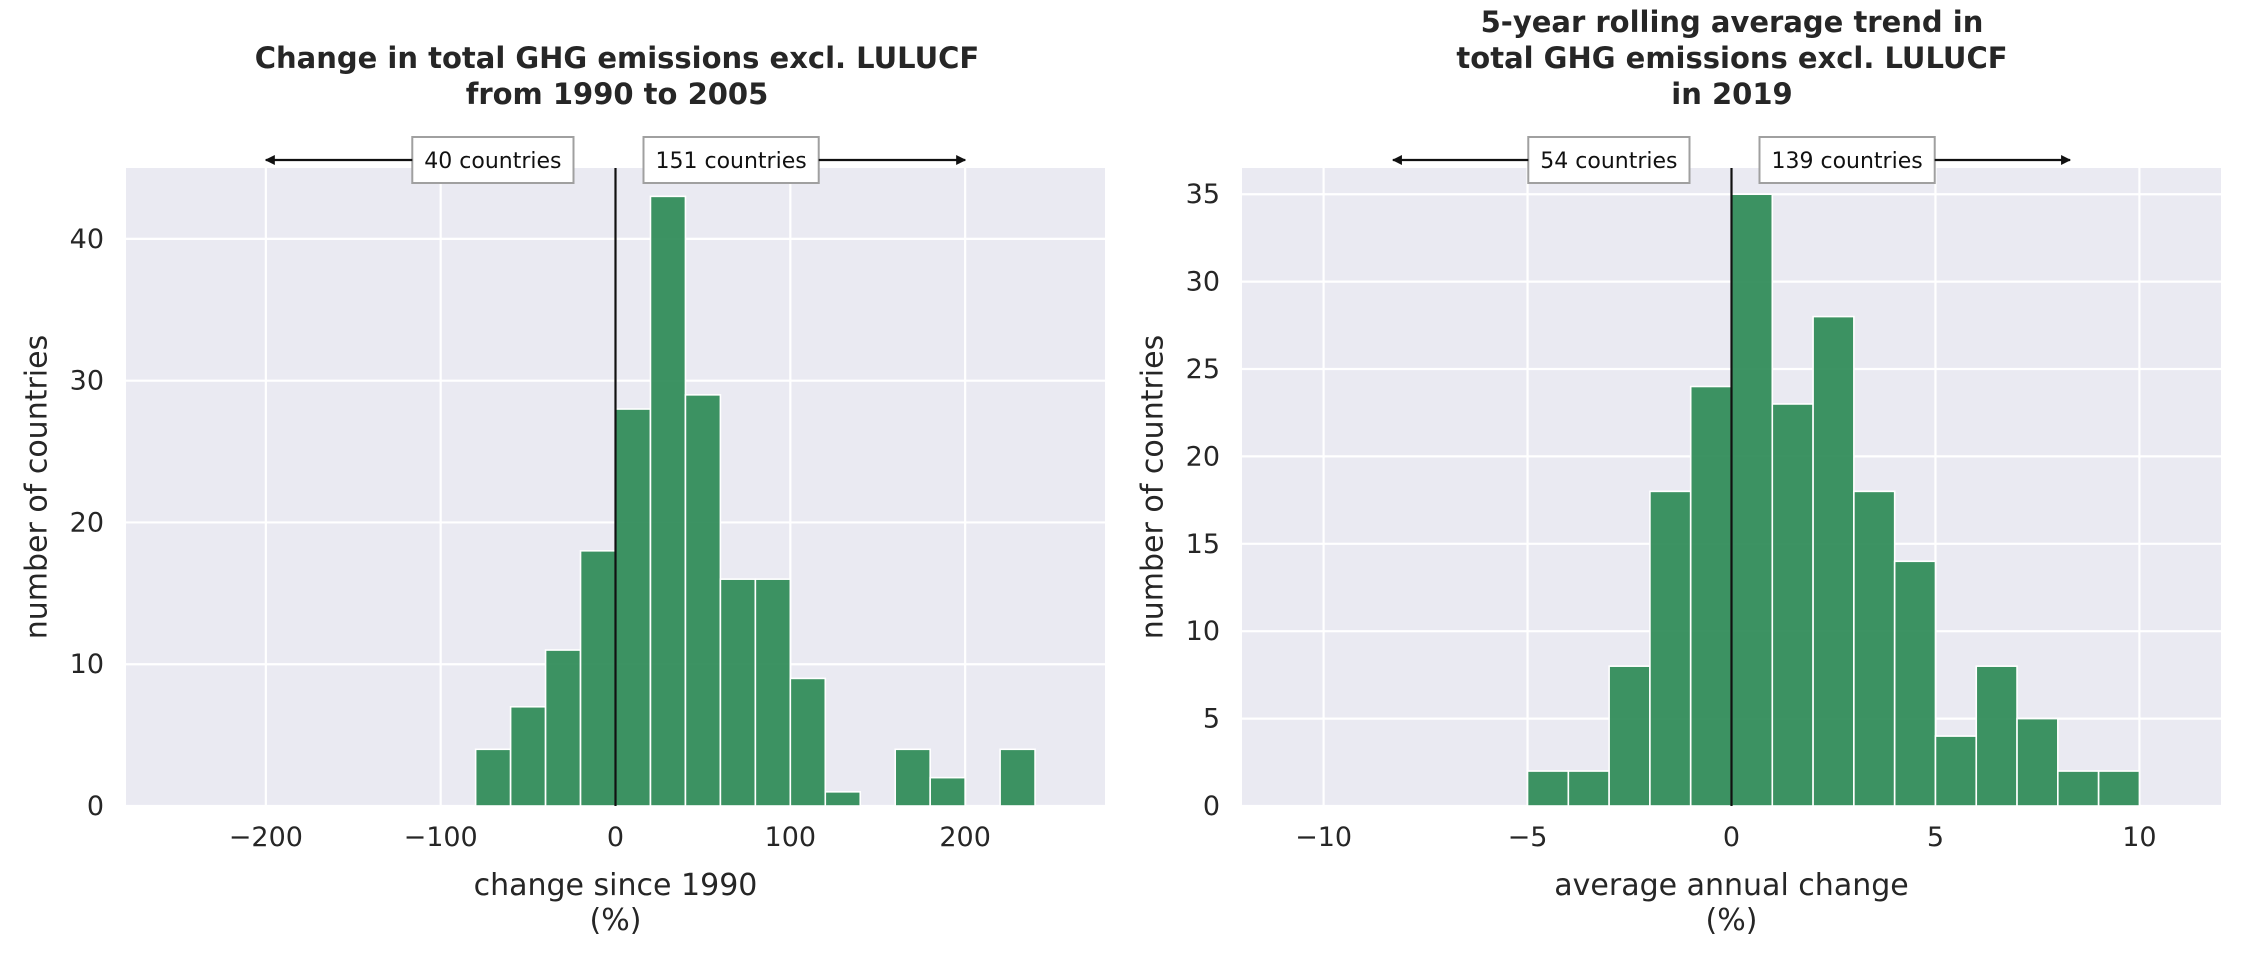 The height and width of the screenshot is (960, 2246). What do you see at coordinates (791, 837) in the screenshot?
I see `x-tick-label: 100` at bounding box center [791, 837].